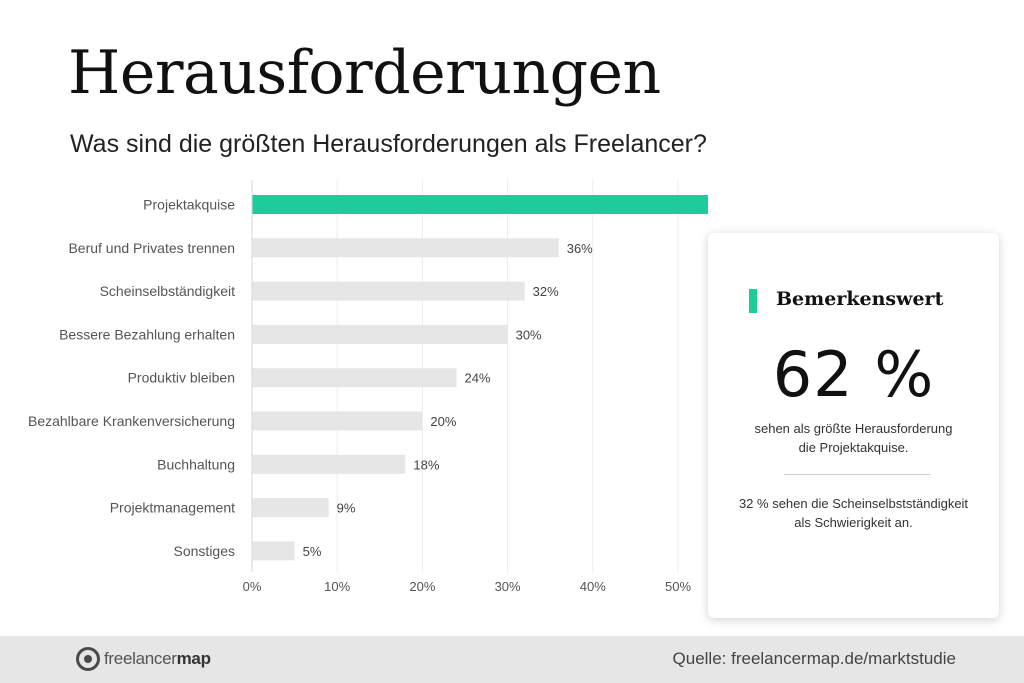 The width and height of the screenshot is (1024, 683). Describe the element at coordinates (337, 586) in the screenshot. I see `x-tick-label: 10%` at that location.